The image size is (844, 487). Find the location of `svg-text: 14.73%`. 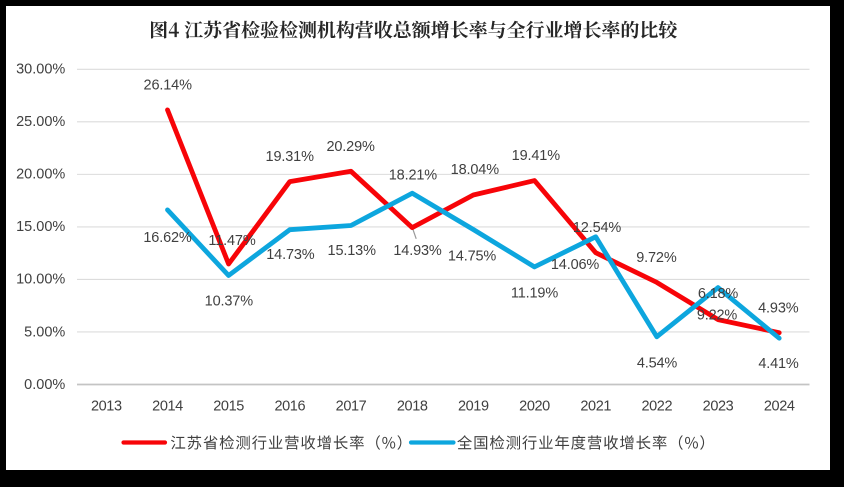

svg-text: 14.73% is located at coordinates (290, 255).